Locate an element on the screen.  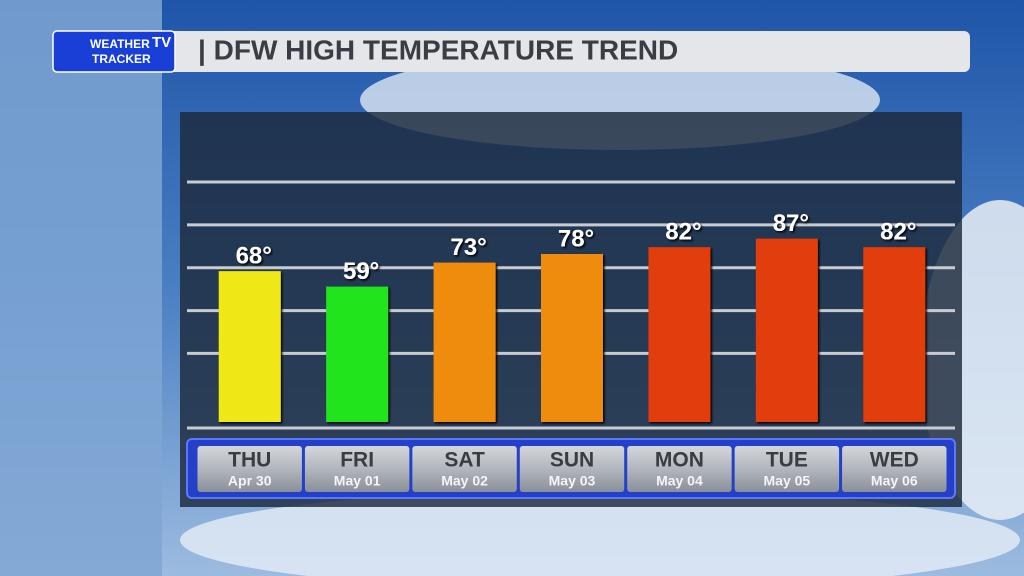
x-tick-sublabel: May 06 is located at coordinates (894, 481).